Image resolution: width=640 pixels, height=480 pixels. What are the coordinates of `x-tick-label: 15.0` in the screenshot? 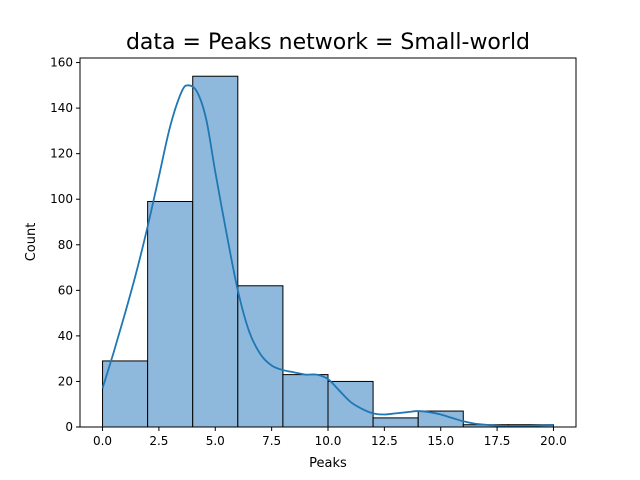 It's located at (440, 441).